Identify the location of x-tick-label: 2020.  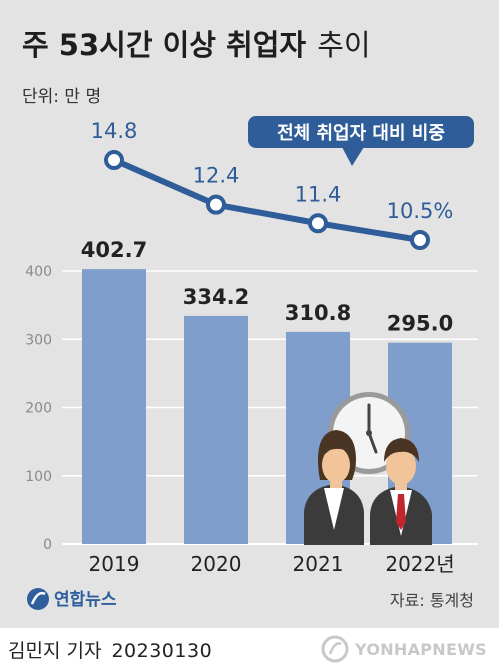
(216, 564).